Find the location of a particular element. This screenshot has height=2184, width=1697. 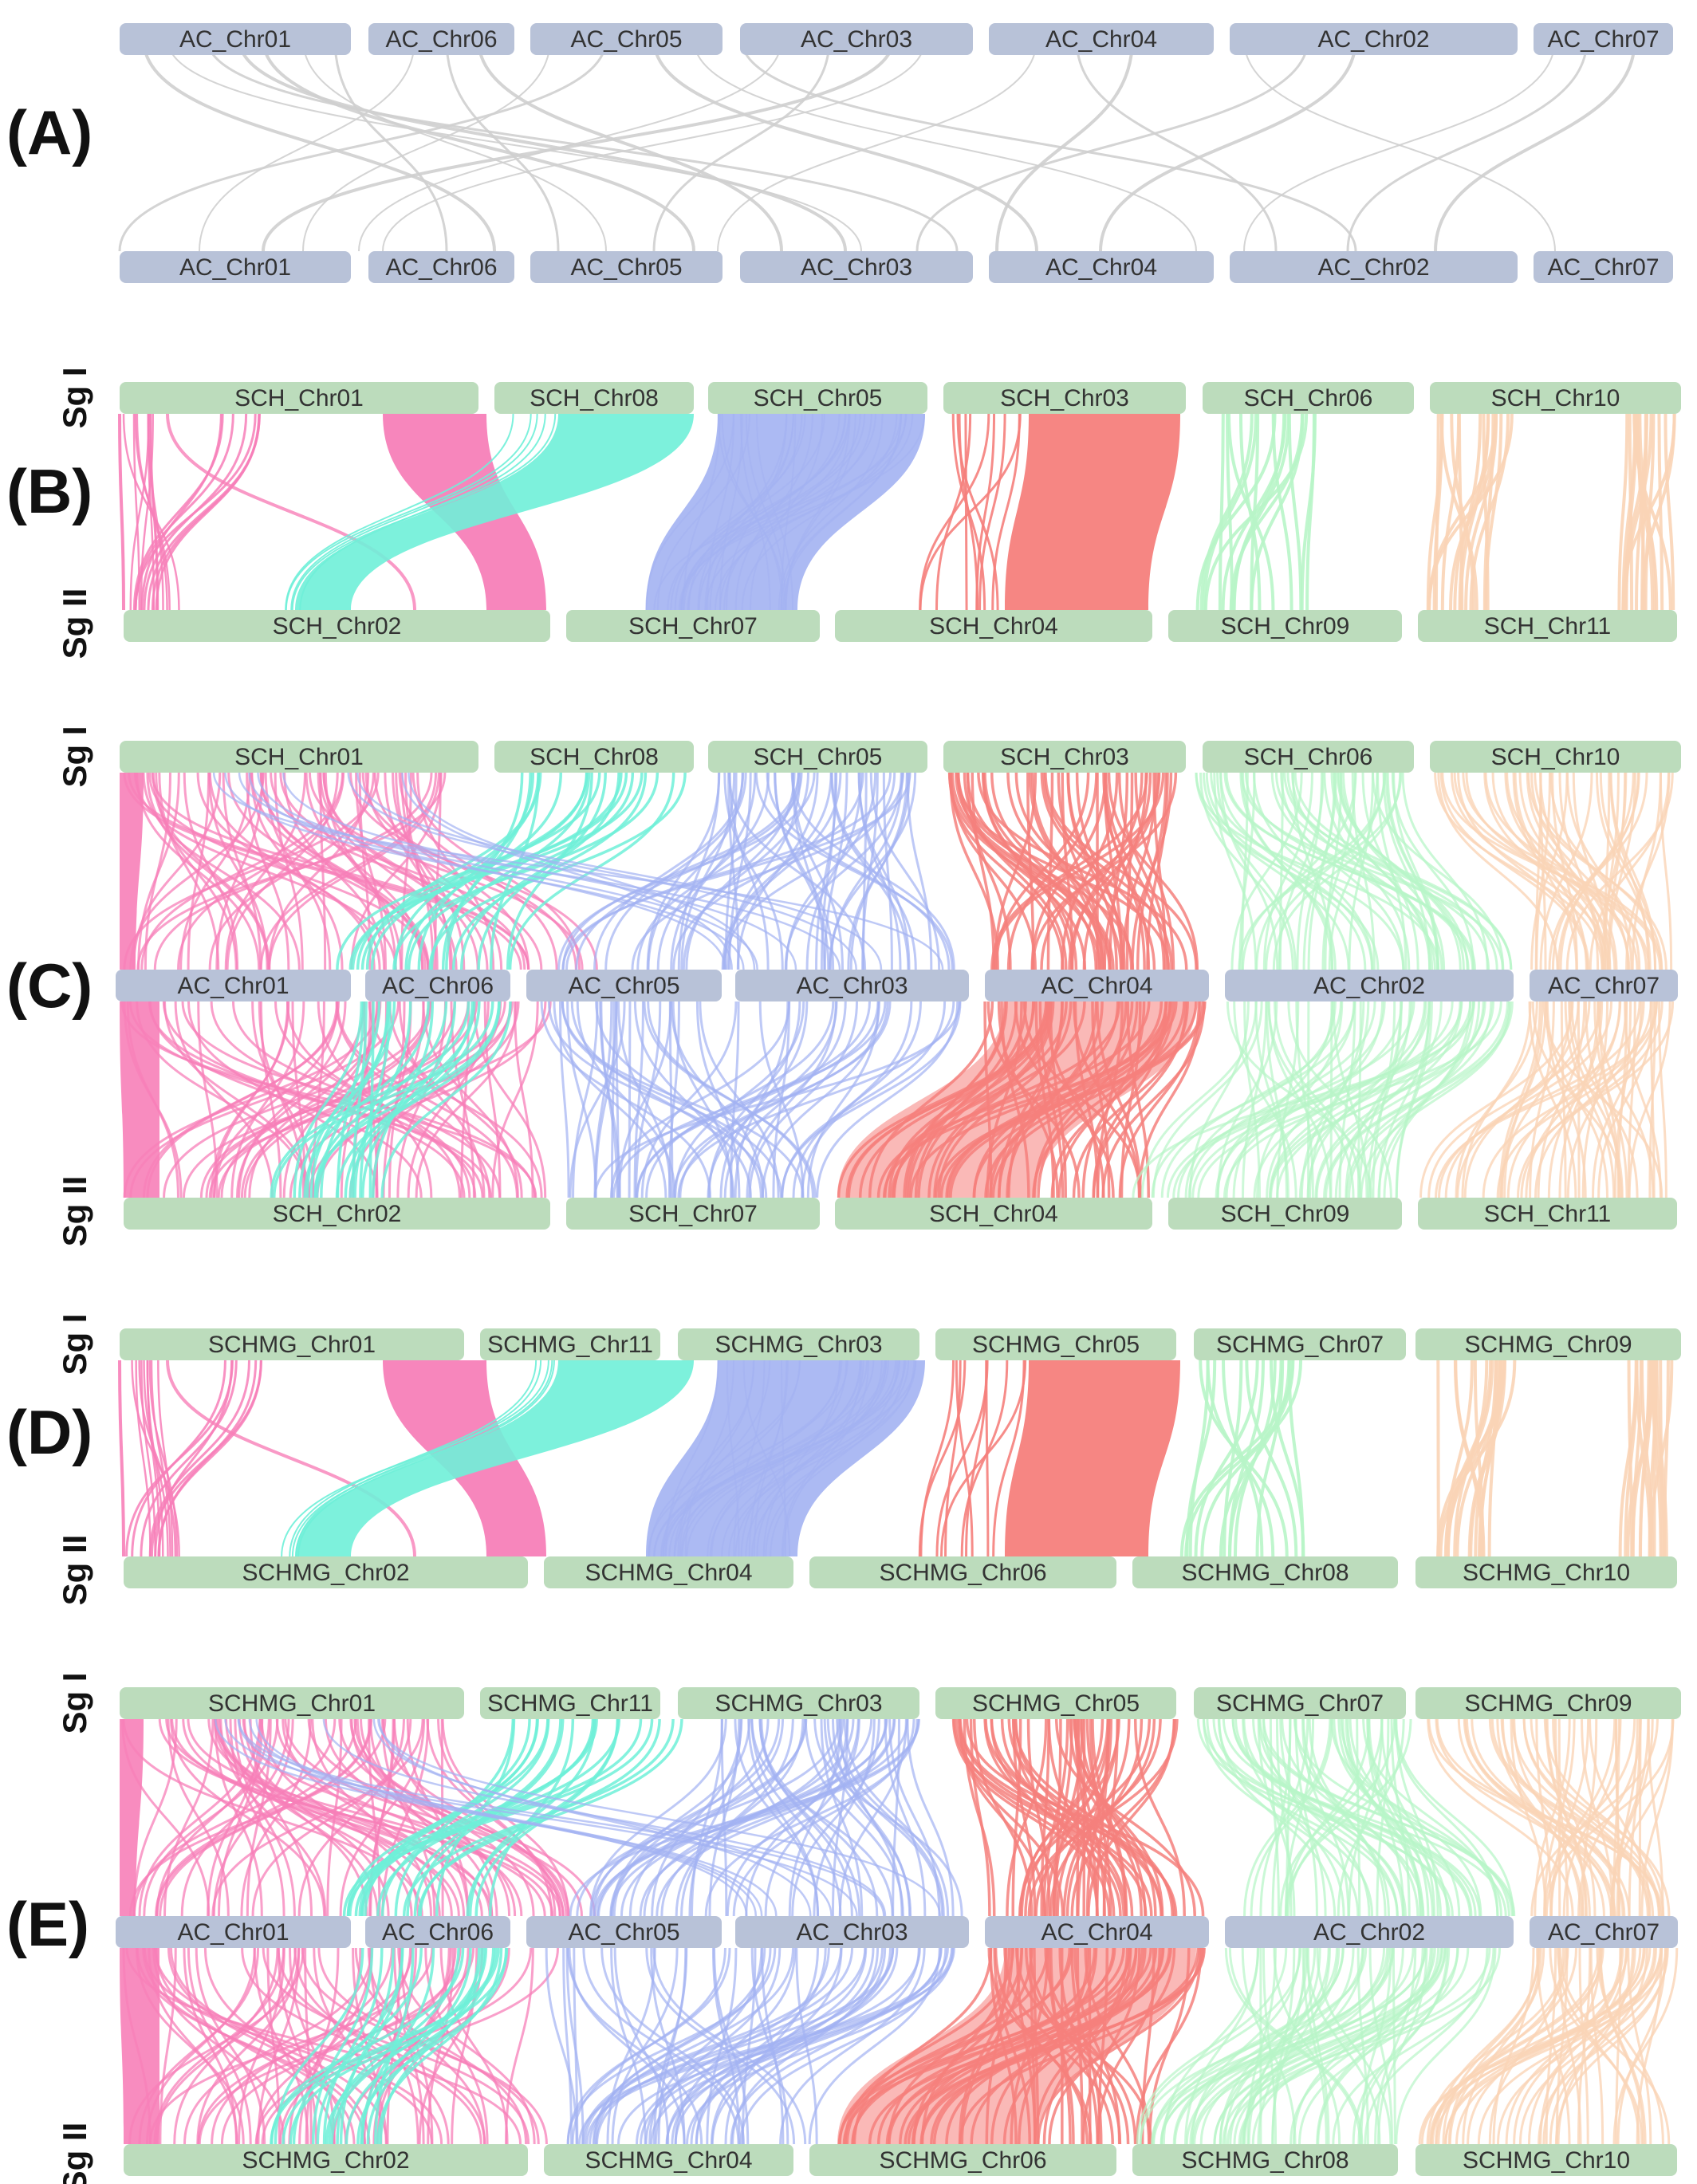

chromosome-bar: SCH_Chr08 is located at coordinates (594, 757).